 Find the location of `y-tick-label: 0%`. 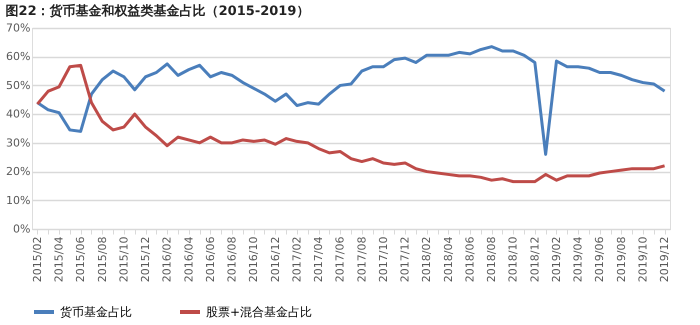

y-tick-label: 0% is located at coordinates (21, 229).